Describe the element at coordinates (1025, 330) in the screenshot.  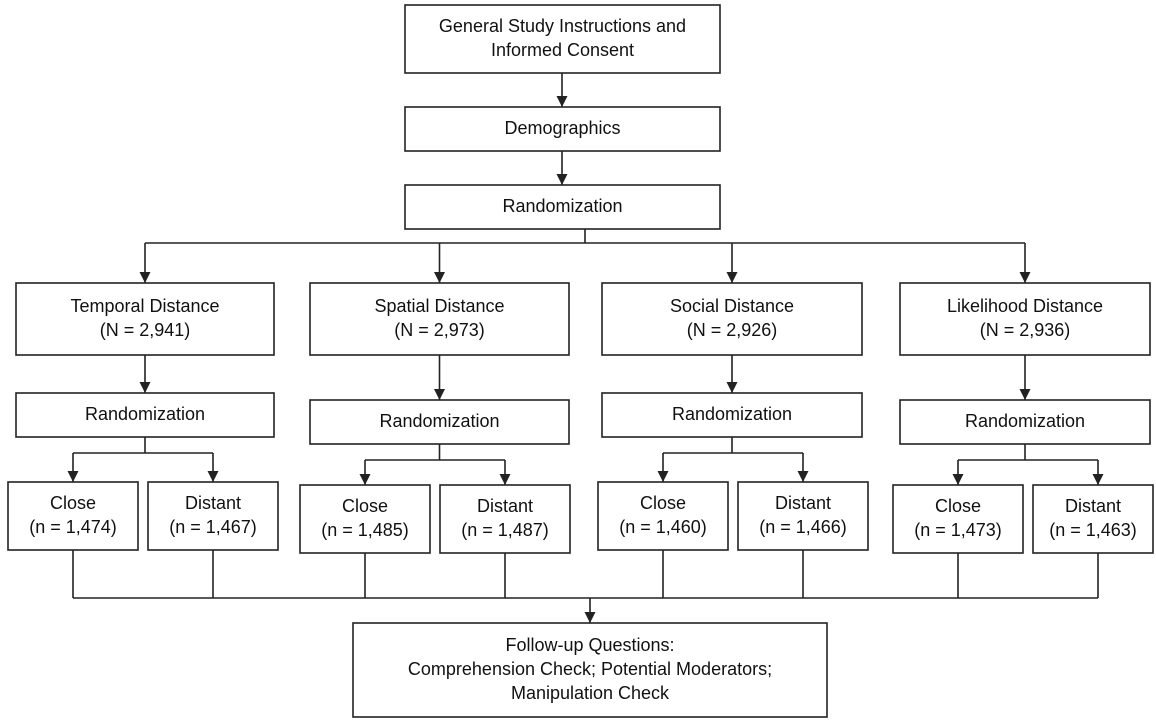
I see `condition-box-text: (N = 2,936)` at that location.